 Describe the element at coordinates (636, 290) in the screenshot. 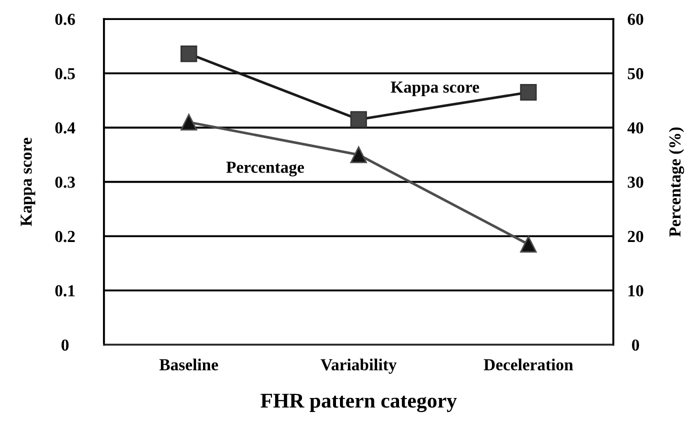

I see `y2-tick-label: 10` at that location.